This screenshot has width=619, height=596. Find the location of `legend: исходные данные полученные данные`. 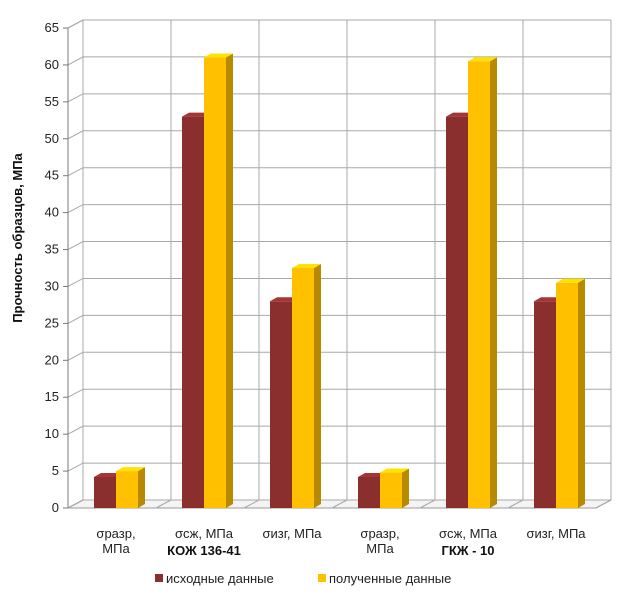

legend: исходные данные полученные данные is located at coordinates (303, 578).